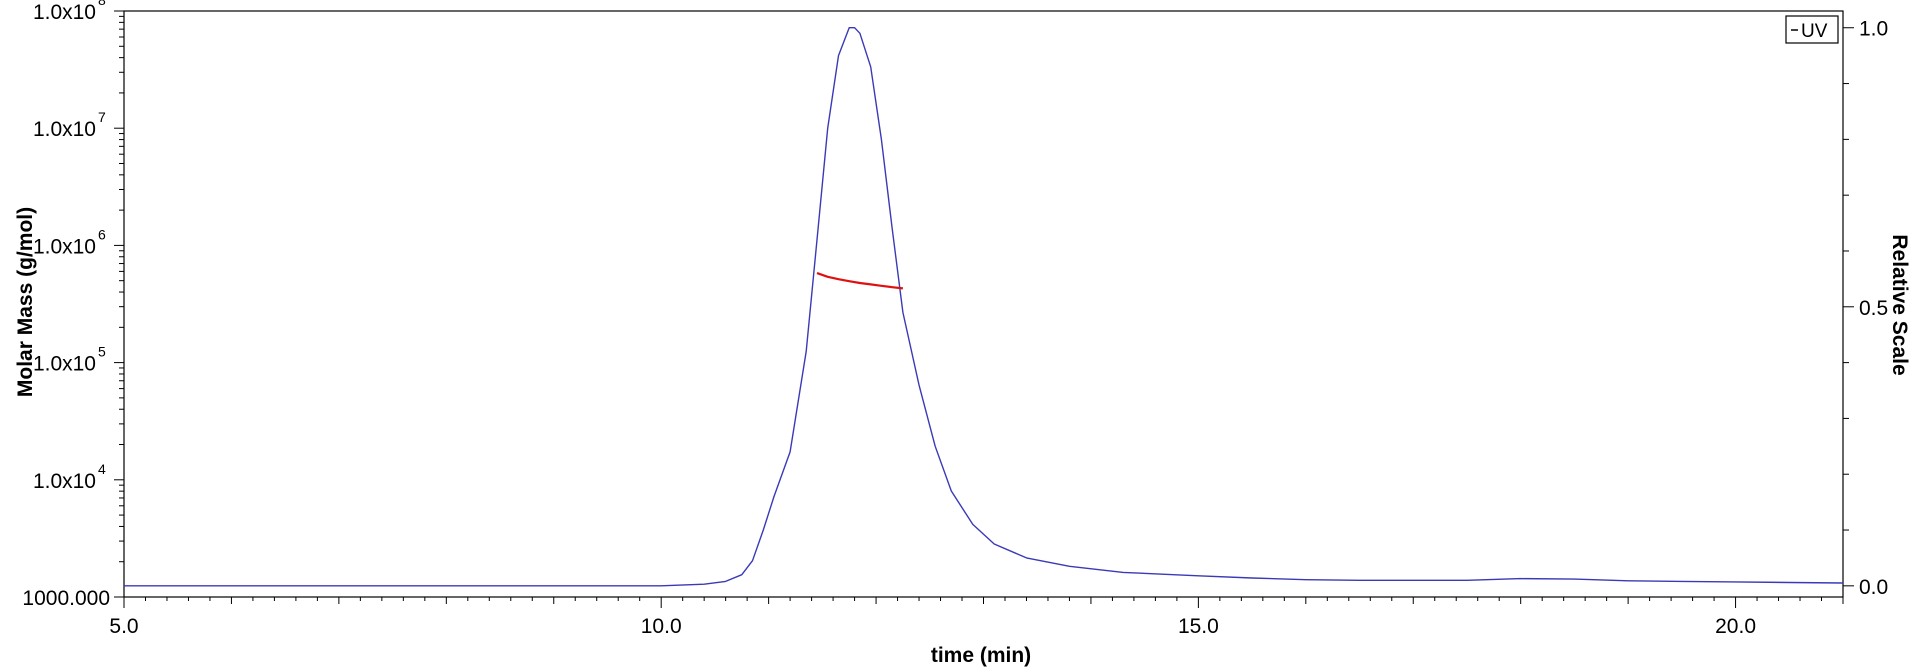 This screenshot has height=672, width=1920. I want to click on x-tick-label: 20.0, so click(1735, 626).